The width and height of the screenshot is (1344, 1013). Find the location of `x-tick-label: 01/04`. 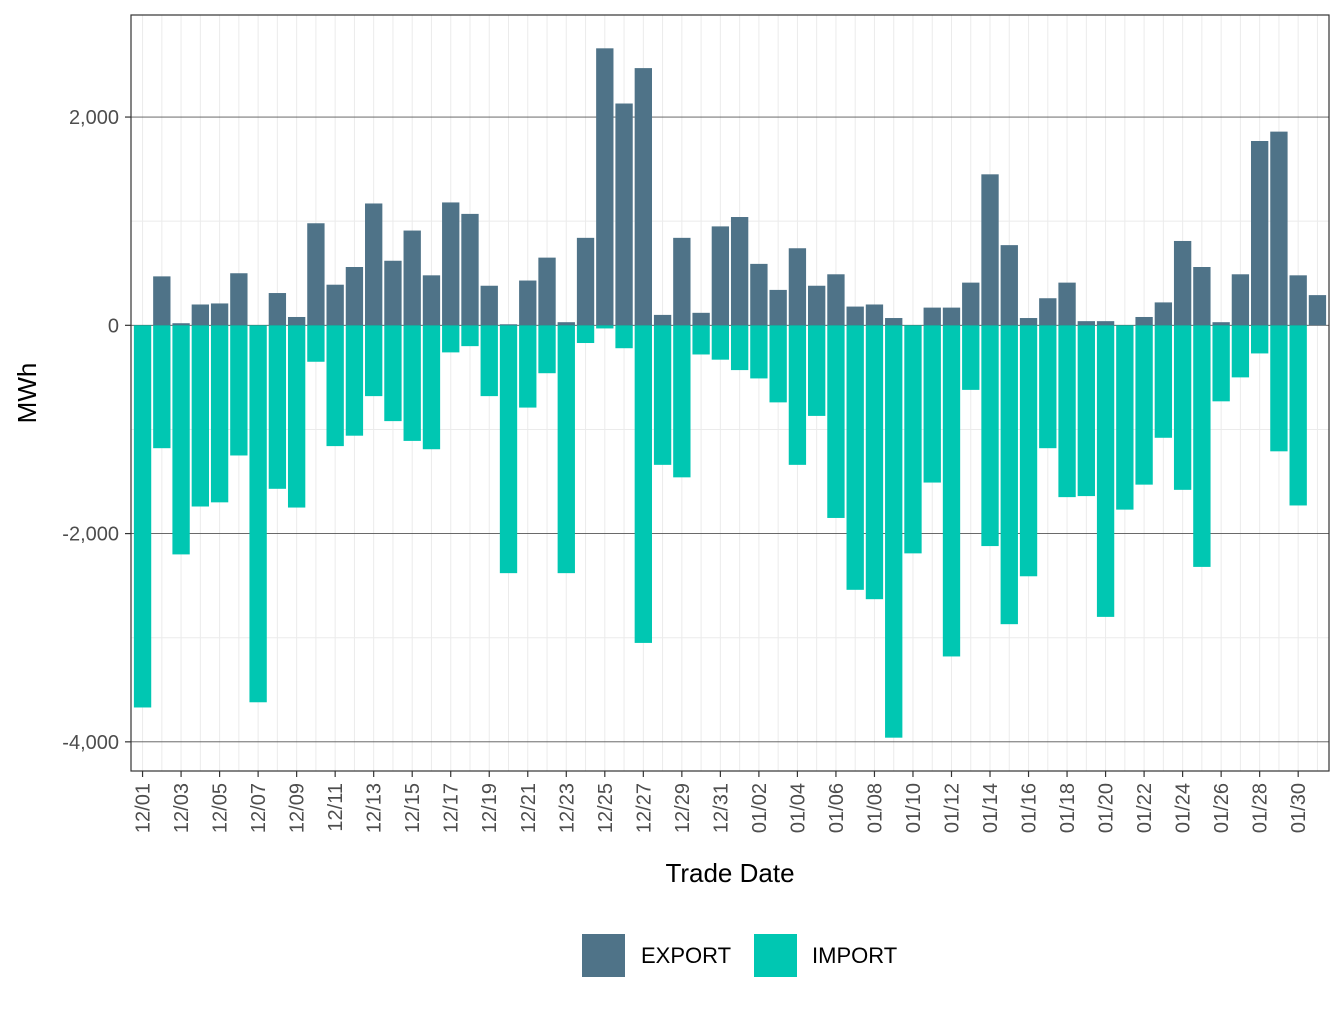

x-tick-label: 01/04 is located at coordinates (798, 808).